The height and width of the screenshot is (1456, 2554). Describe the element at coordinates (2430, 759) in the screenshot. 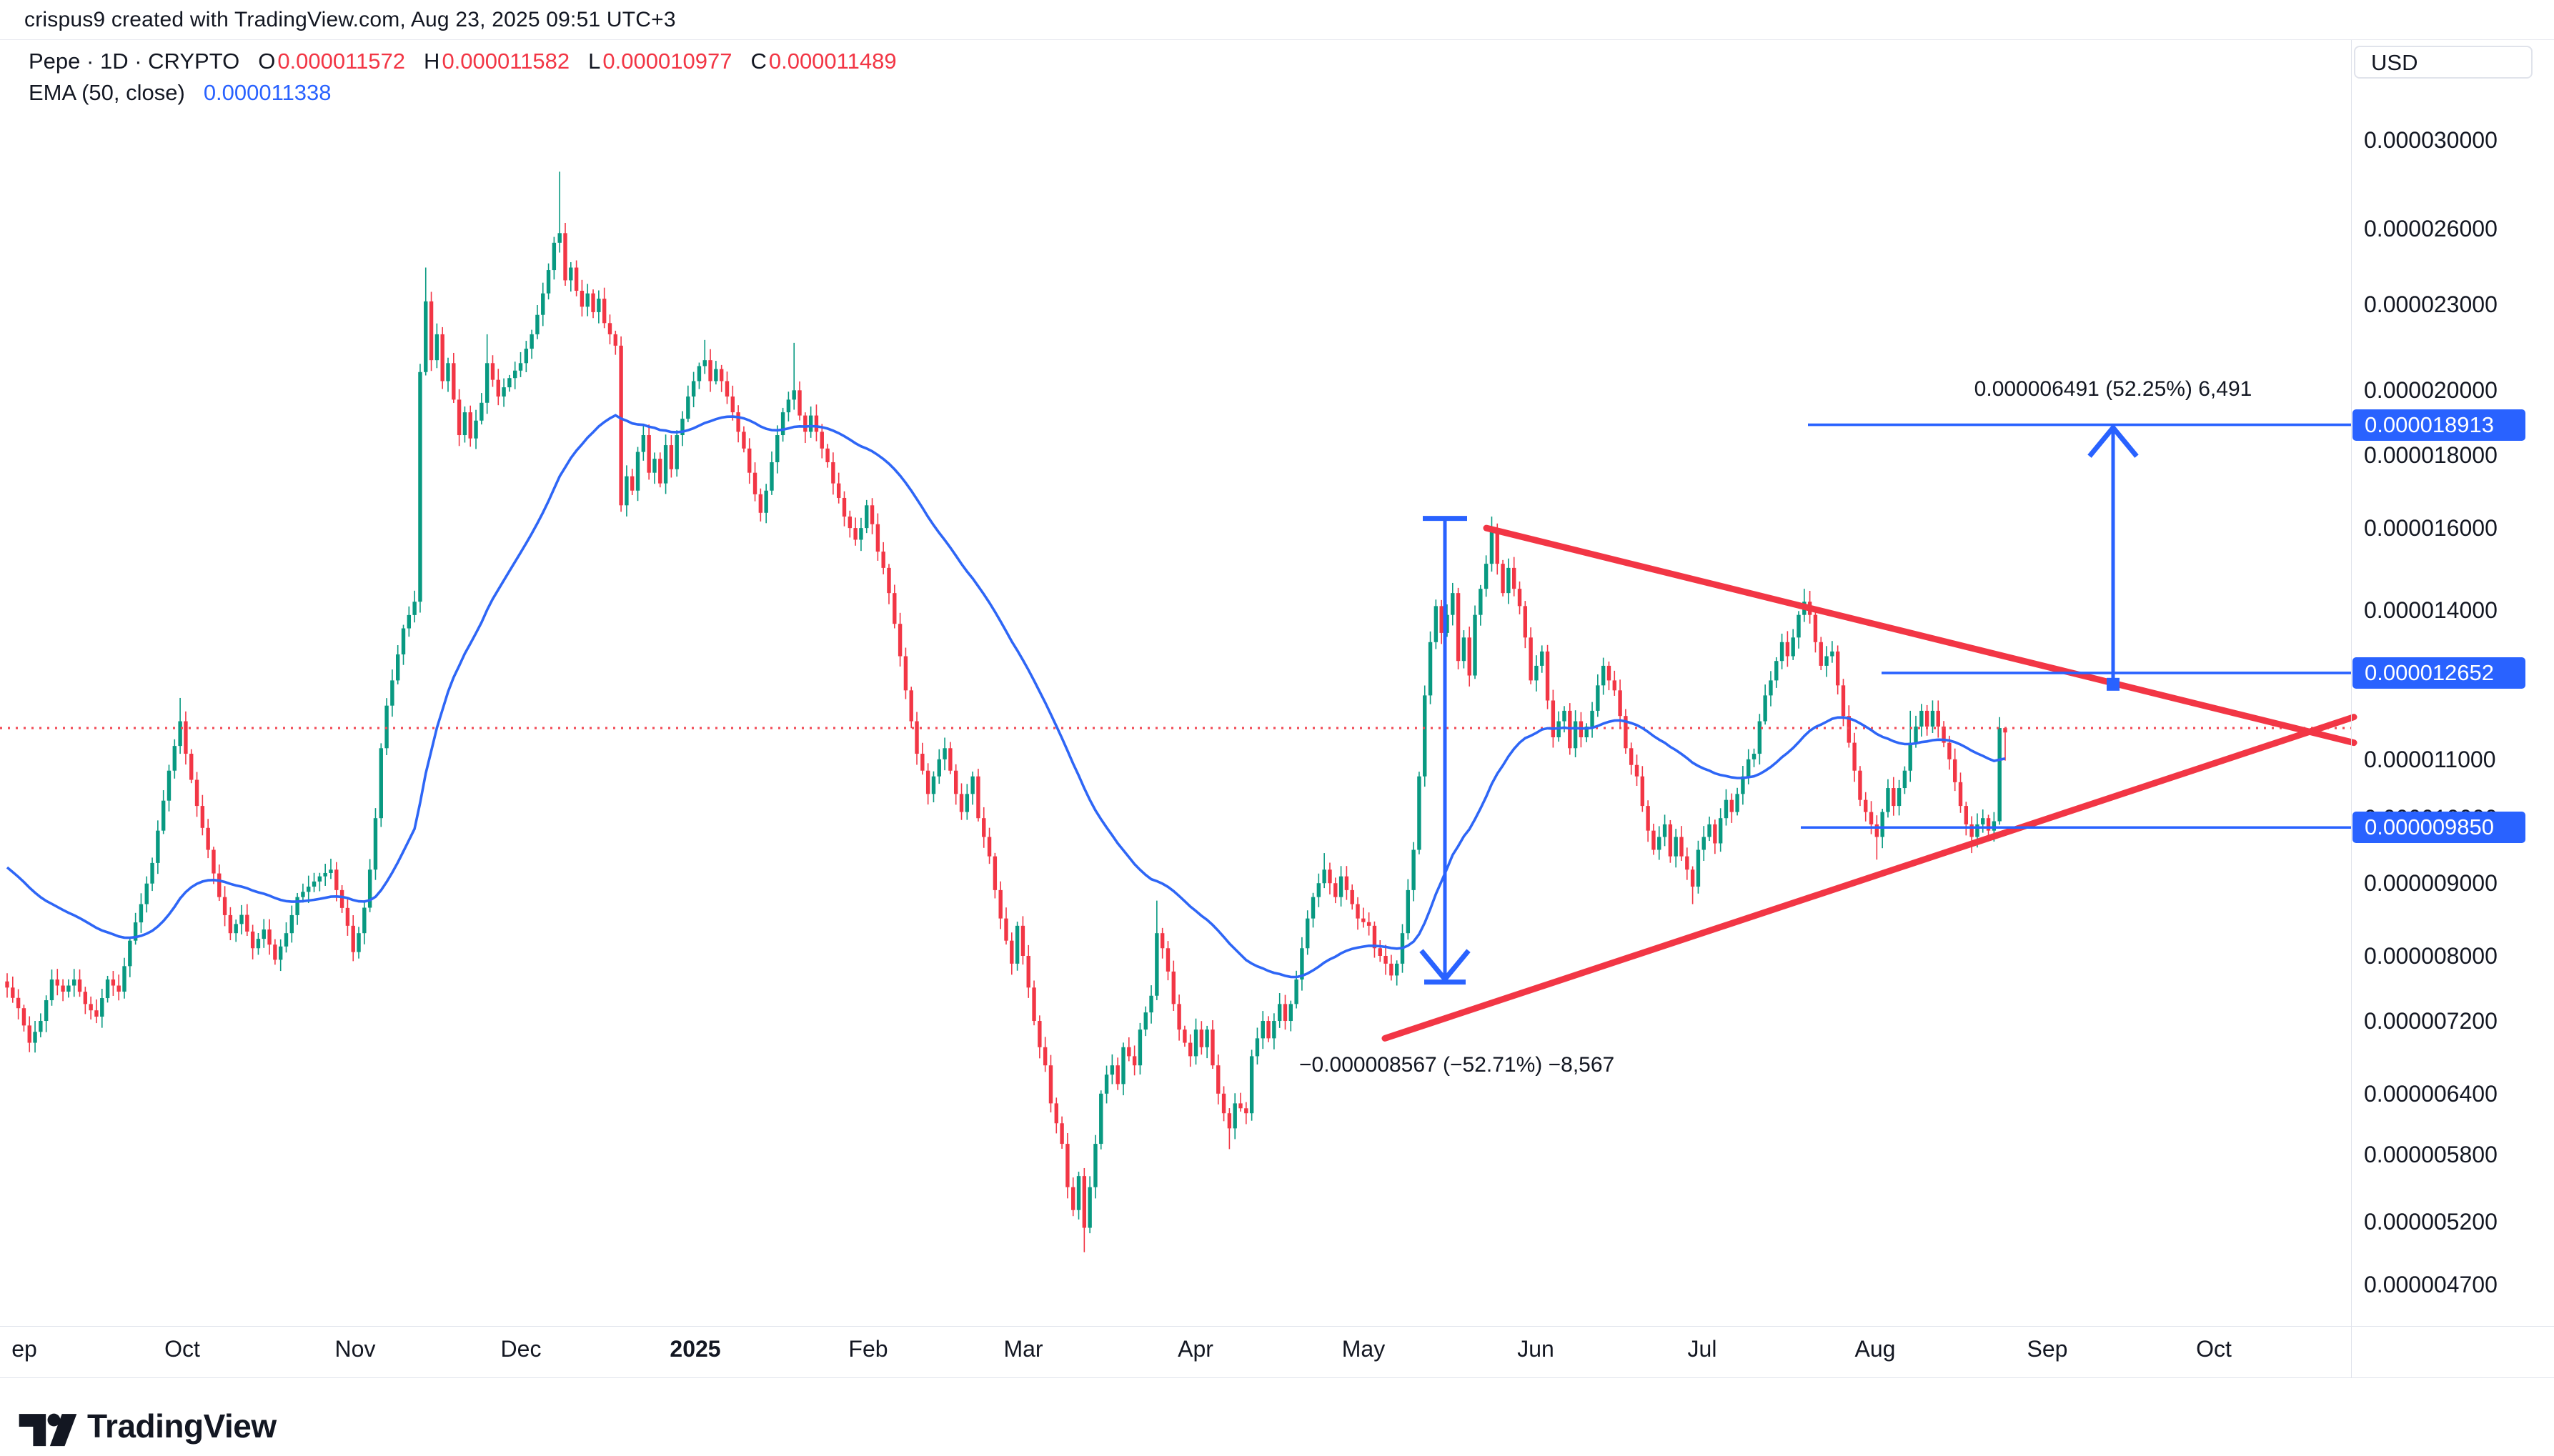

I see `price-tick-11000: 0.000011000` at that location.